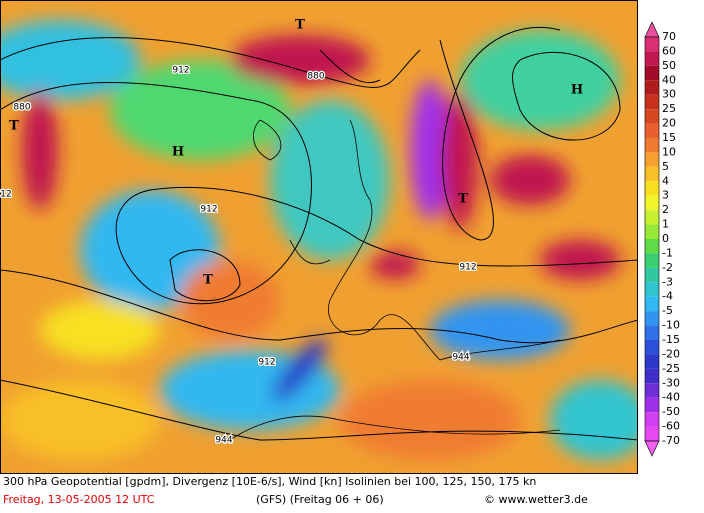 The height and width of the screenshot is (513, 704). Describe the element at coordinates (671, 368) in the screenshot. I see `legend-label: -25` at that location.